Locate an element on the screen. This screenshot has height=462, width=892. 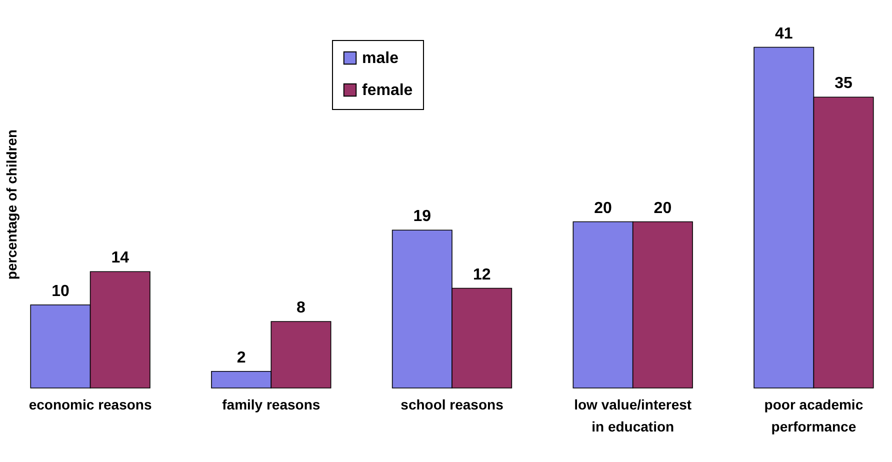
data-label: 14 is located at coordinates (120, 258).